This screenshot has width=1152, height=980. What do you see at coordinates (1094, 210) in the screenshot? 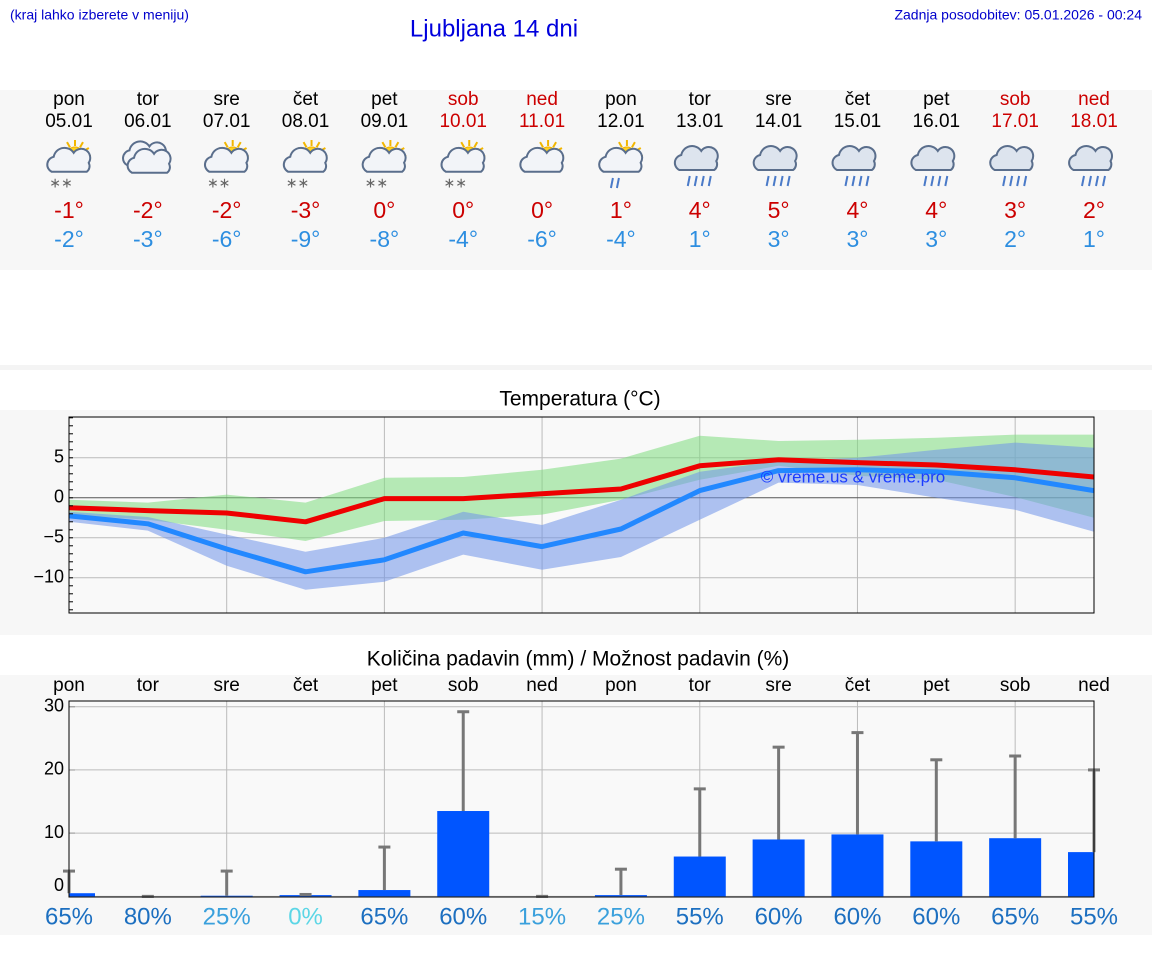
I see `temp-high: 2°` at bounding box center [1094, 210].